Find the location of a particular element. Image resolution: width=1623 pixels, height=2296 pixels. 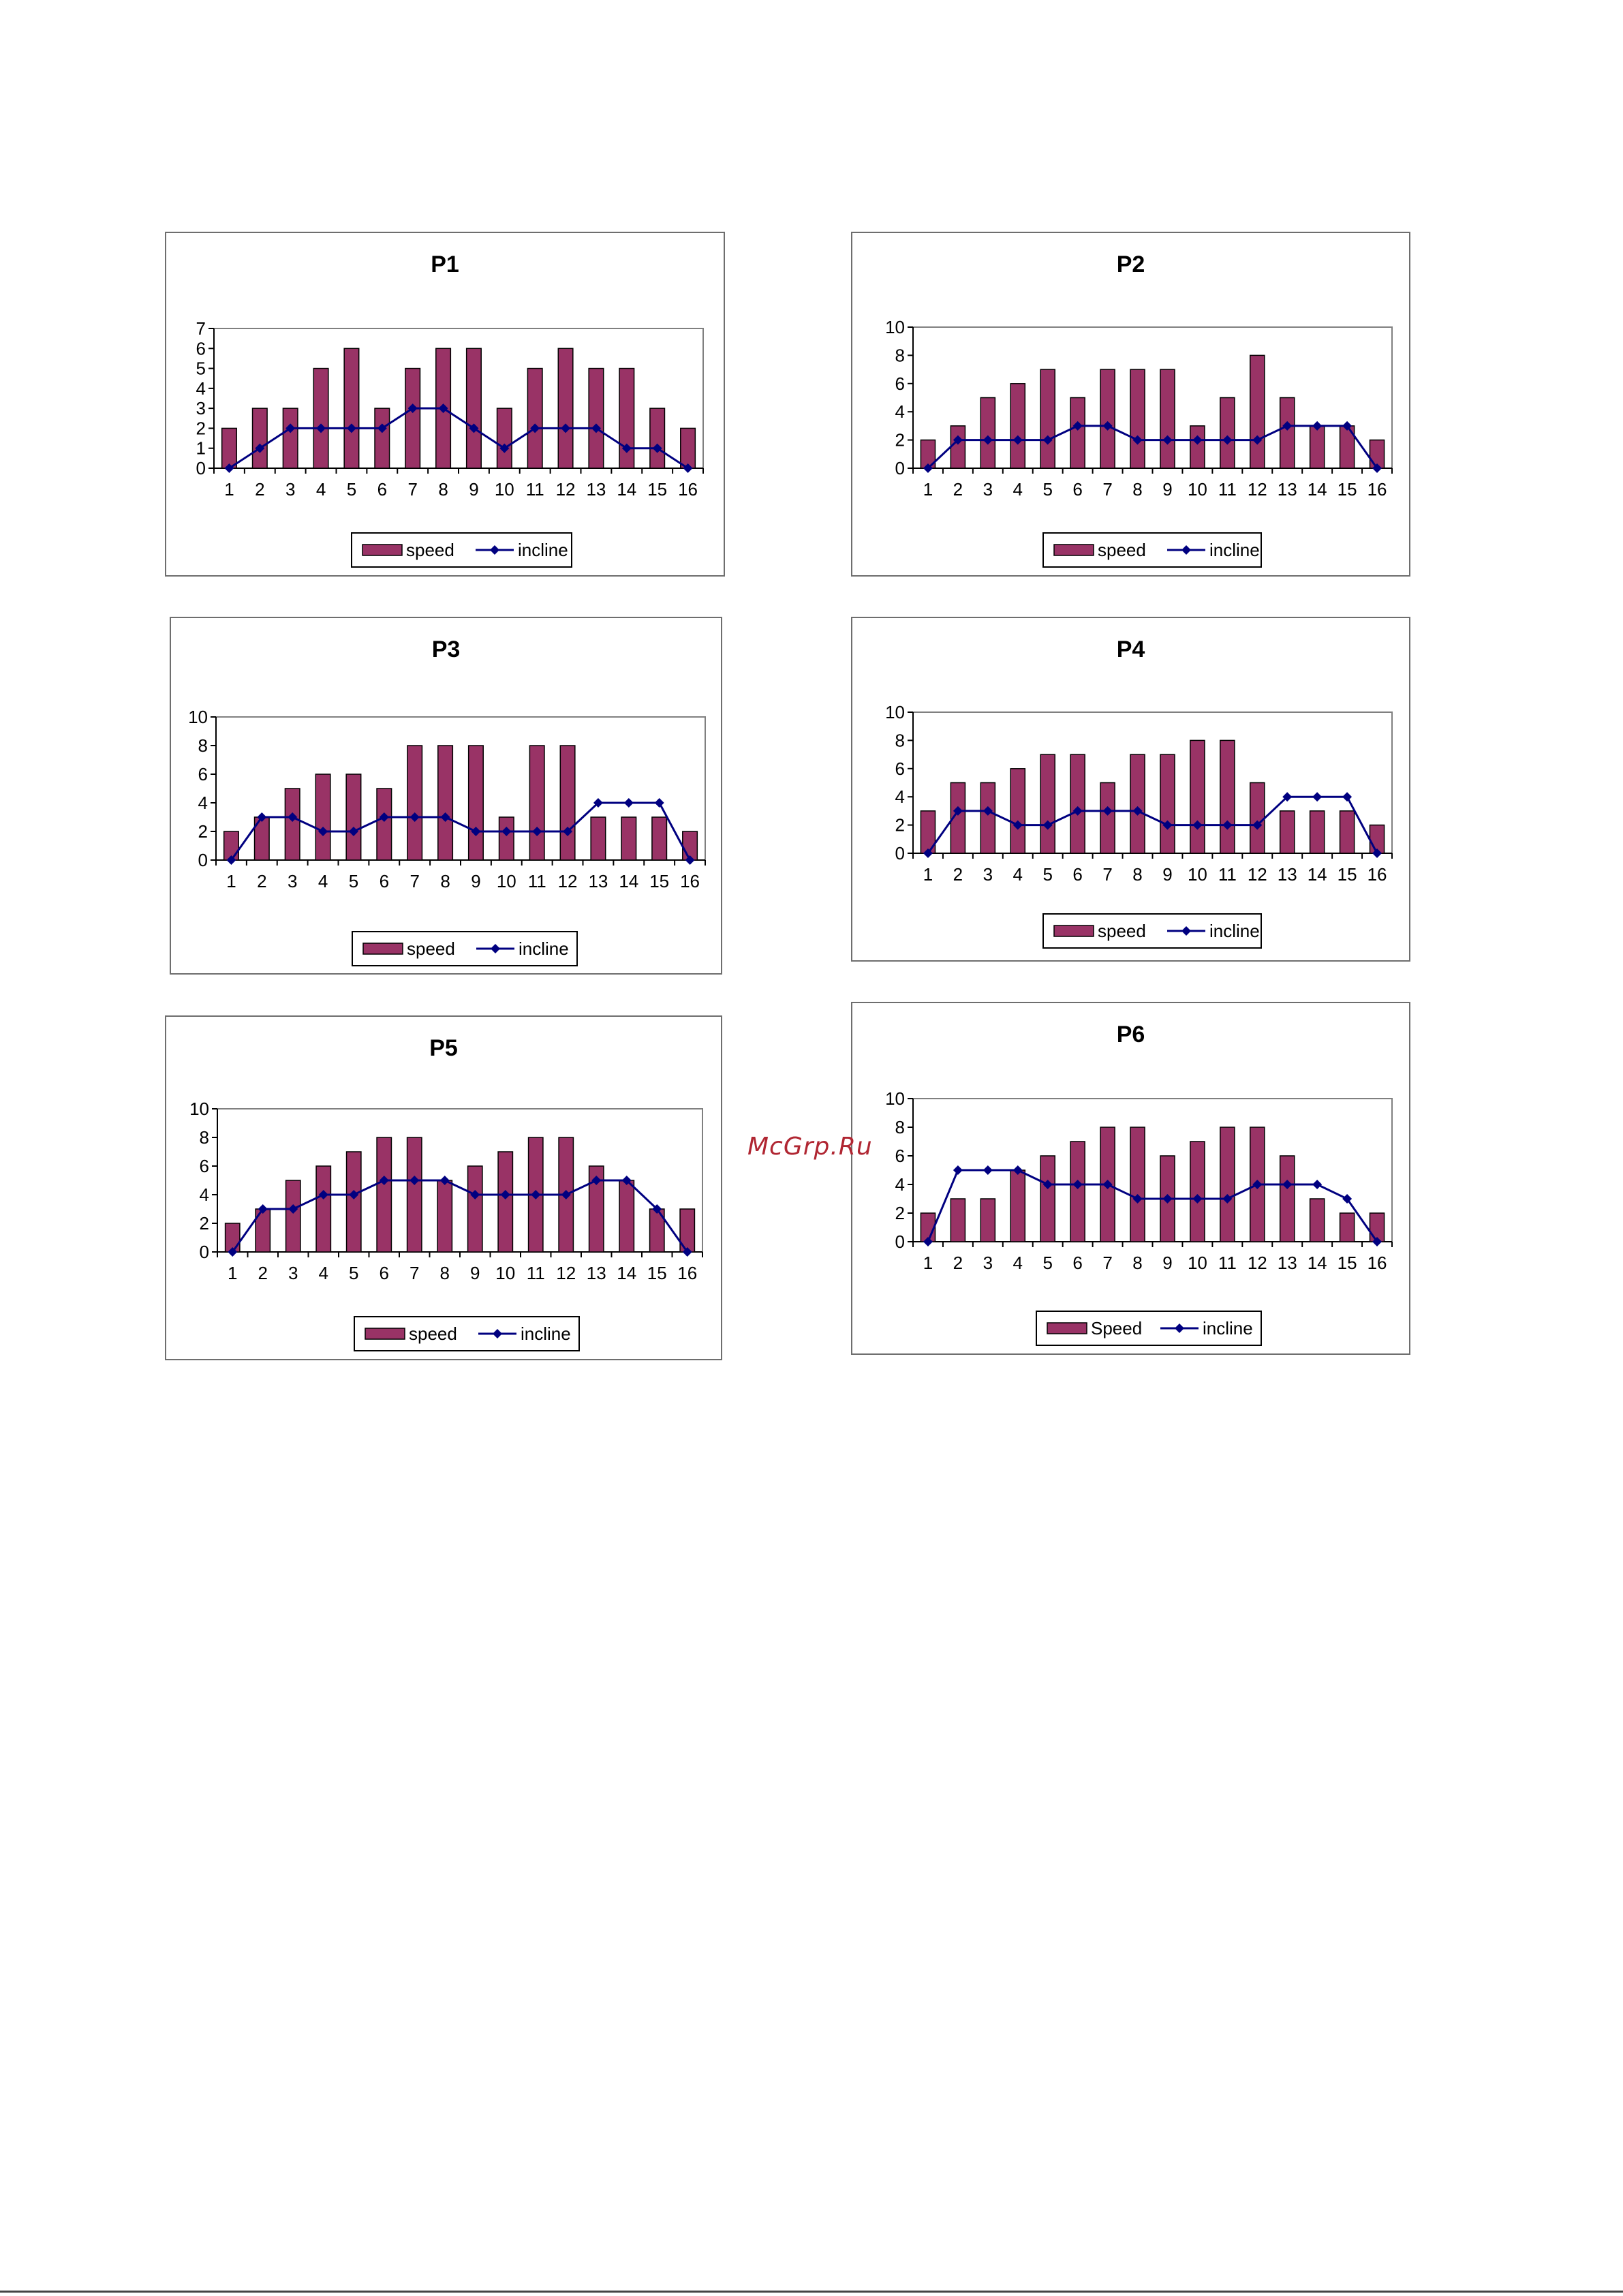

chart-title: P1 is located at coordinates (445, 264).